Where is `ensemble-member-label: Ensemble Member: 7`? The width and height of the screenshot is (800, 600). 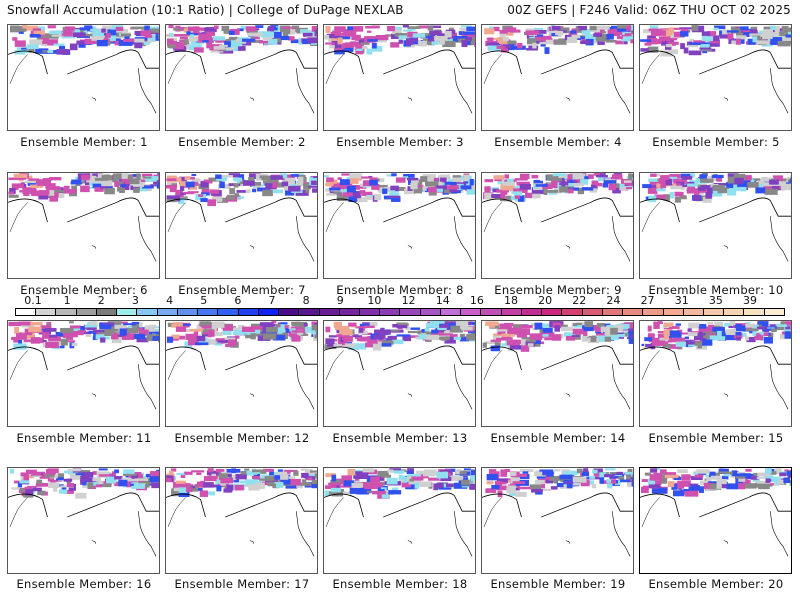
ensemble-member-label: Ensemble Member: 7 is located at coordinates (242, 290).